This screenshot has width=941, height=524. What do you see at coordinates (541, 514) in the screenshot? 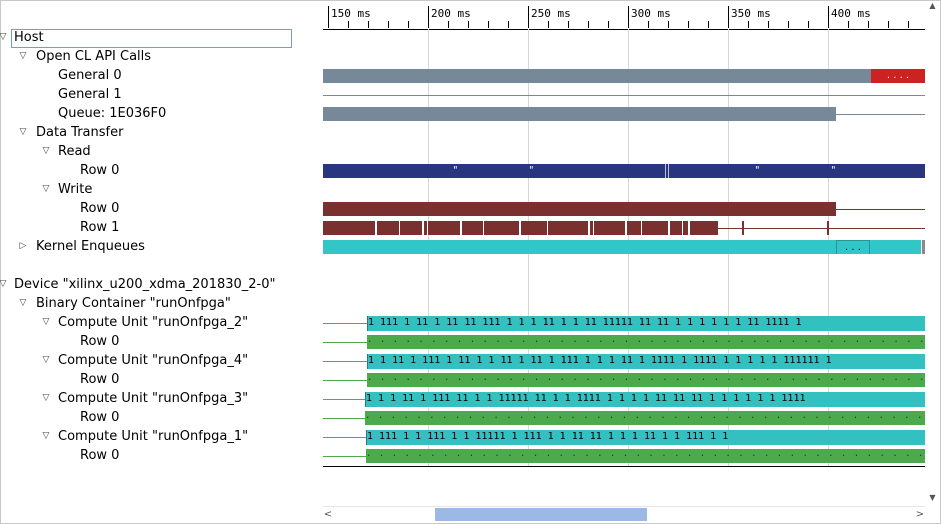
I see `scrollbar-thumb` at bounding box center [541, 514].